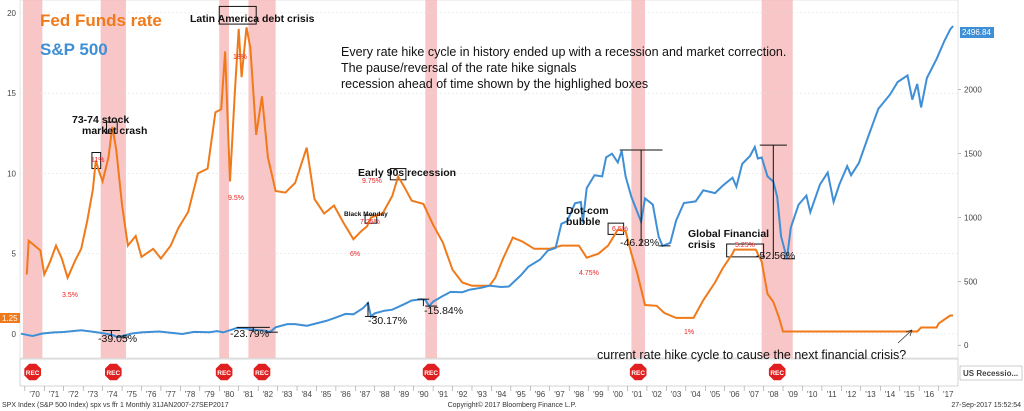 The height and width of the screenshot is (411, 1024). Describe the element at coordinates (404, 394) in the screenshot. I see `x-tick-label: '89` at that location.